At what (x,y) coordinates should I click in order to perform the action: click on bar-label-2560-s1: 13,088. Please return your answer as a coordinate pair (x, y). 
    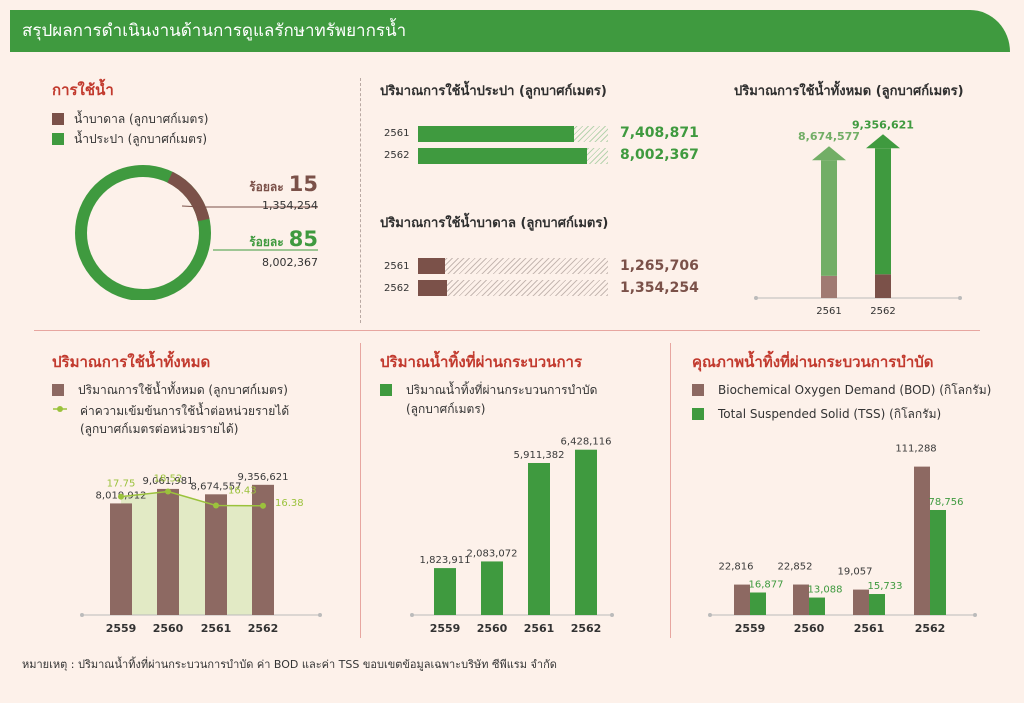
    Looking at the image, I should click on (825, 590).